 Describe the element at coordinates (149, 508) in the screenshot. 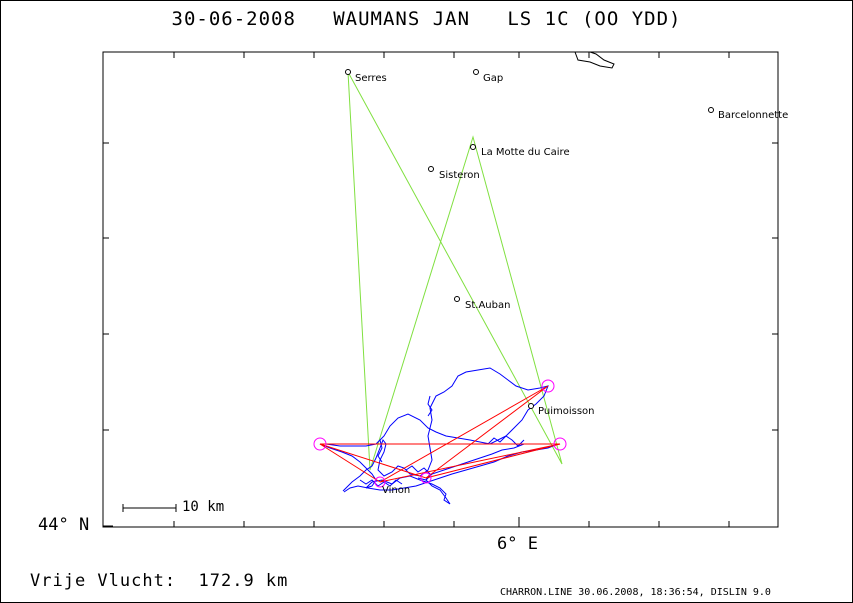

I see `scale-bar` at that location.